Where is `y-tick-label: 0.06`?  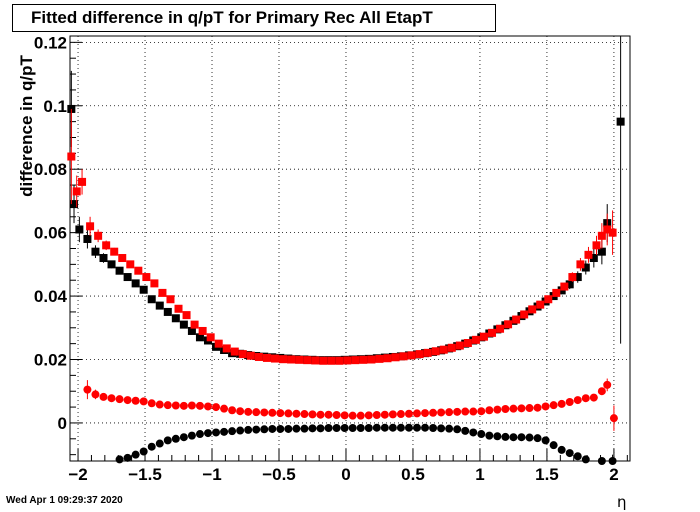 y-tick-label: 0.06 is located at coordinates (50, 233).